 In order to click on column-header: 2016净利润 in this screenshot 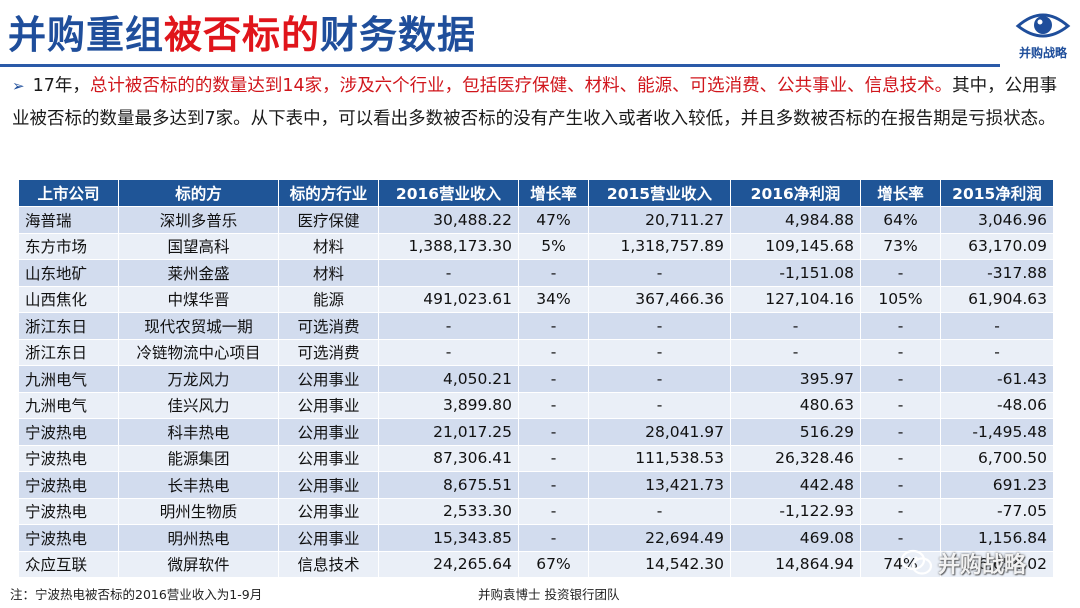, I will do `click(795, 193)`.